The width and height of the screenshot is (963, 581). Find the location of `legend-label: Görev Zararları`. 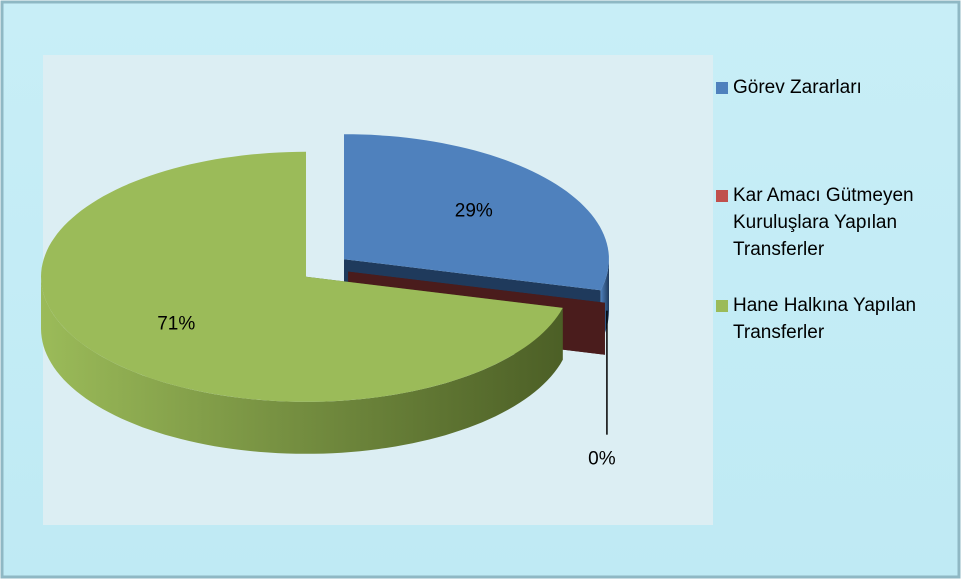

legend-label: Görev Zararları is located at coordinates (797, 87).